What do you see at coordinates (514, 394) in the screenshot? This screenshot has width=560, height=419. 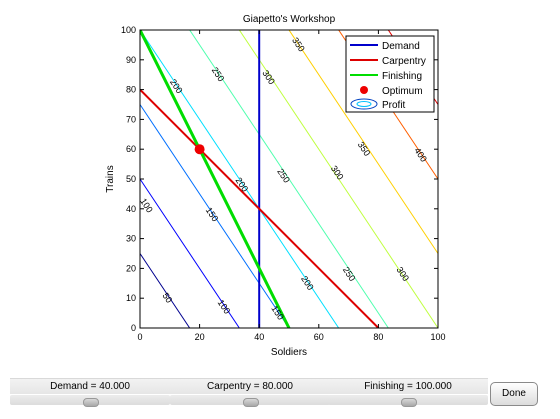 I see `done-button: Done` at bounding box center [514, 394].